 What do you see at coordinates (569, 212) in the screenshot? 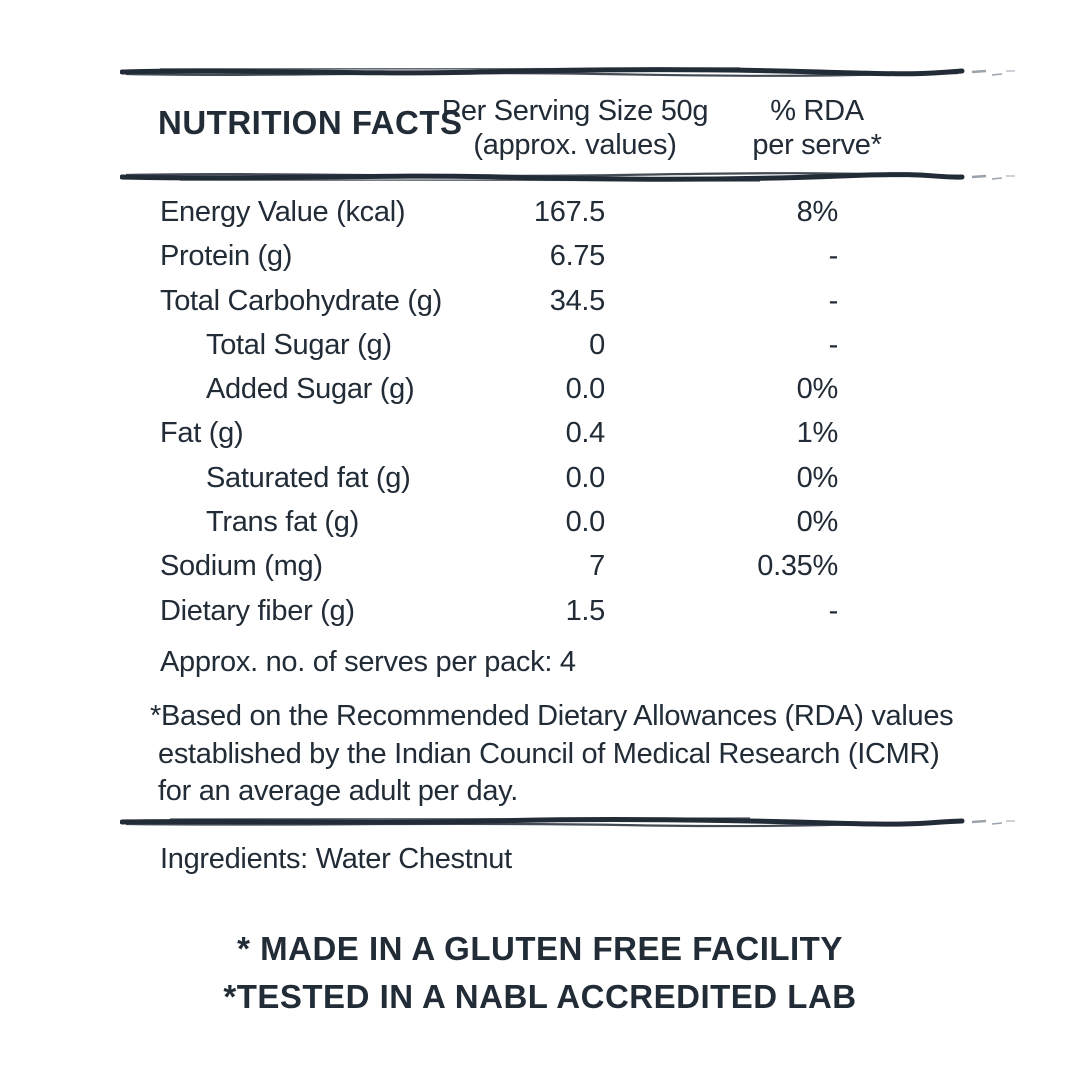
I see `nutrient-value: 167.5` at bounding box center [569, 212].